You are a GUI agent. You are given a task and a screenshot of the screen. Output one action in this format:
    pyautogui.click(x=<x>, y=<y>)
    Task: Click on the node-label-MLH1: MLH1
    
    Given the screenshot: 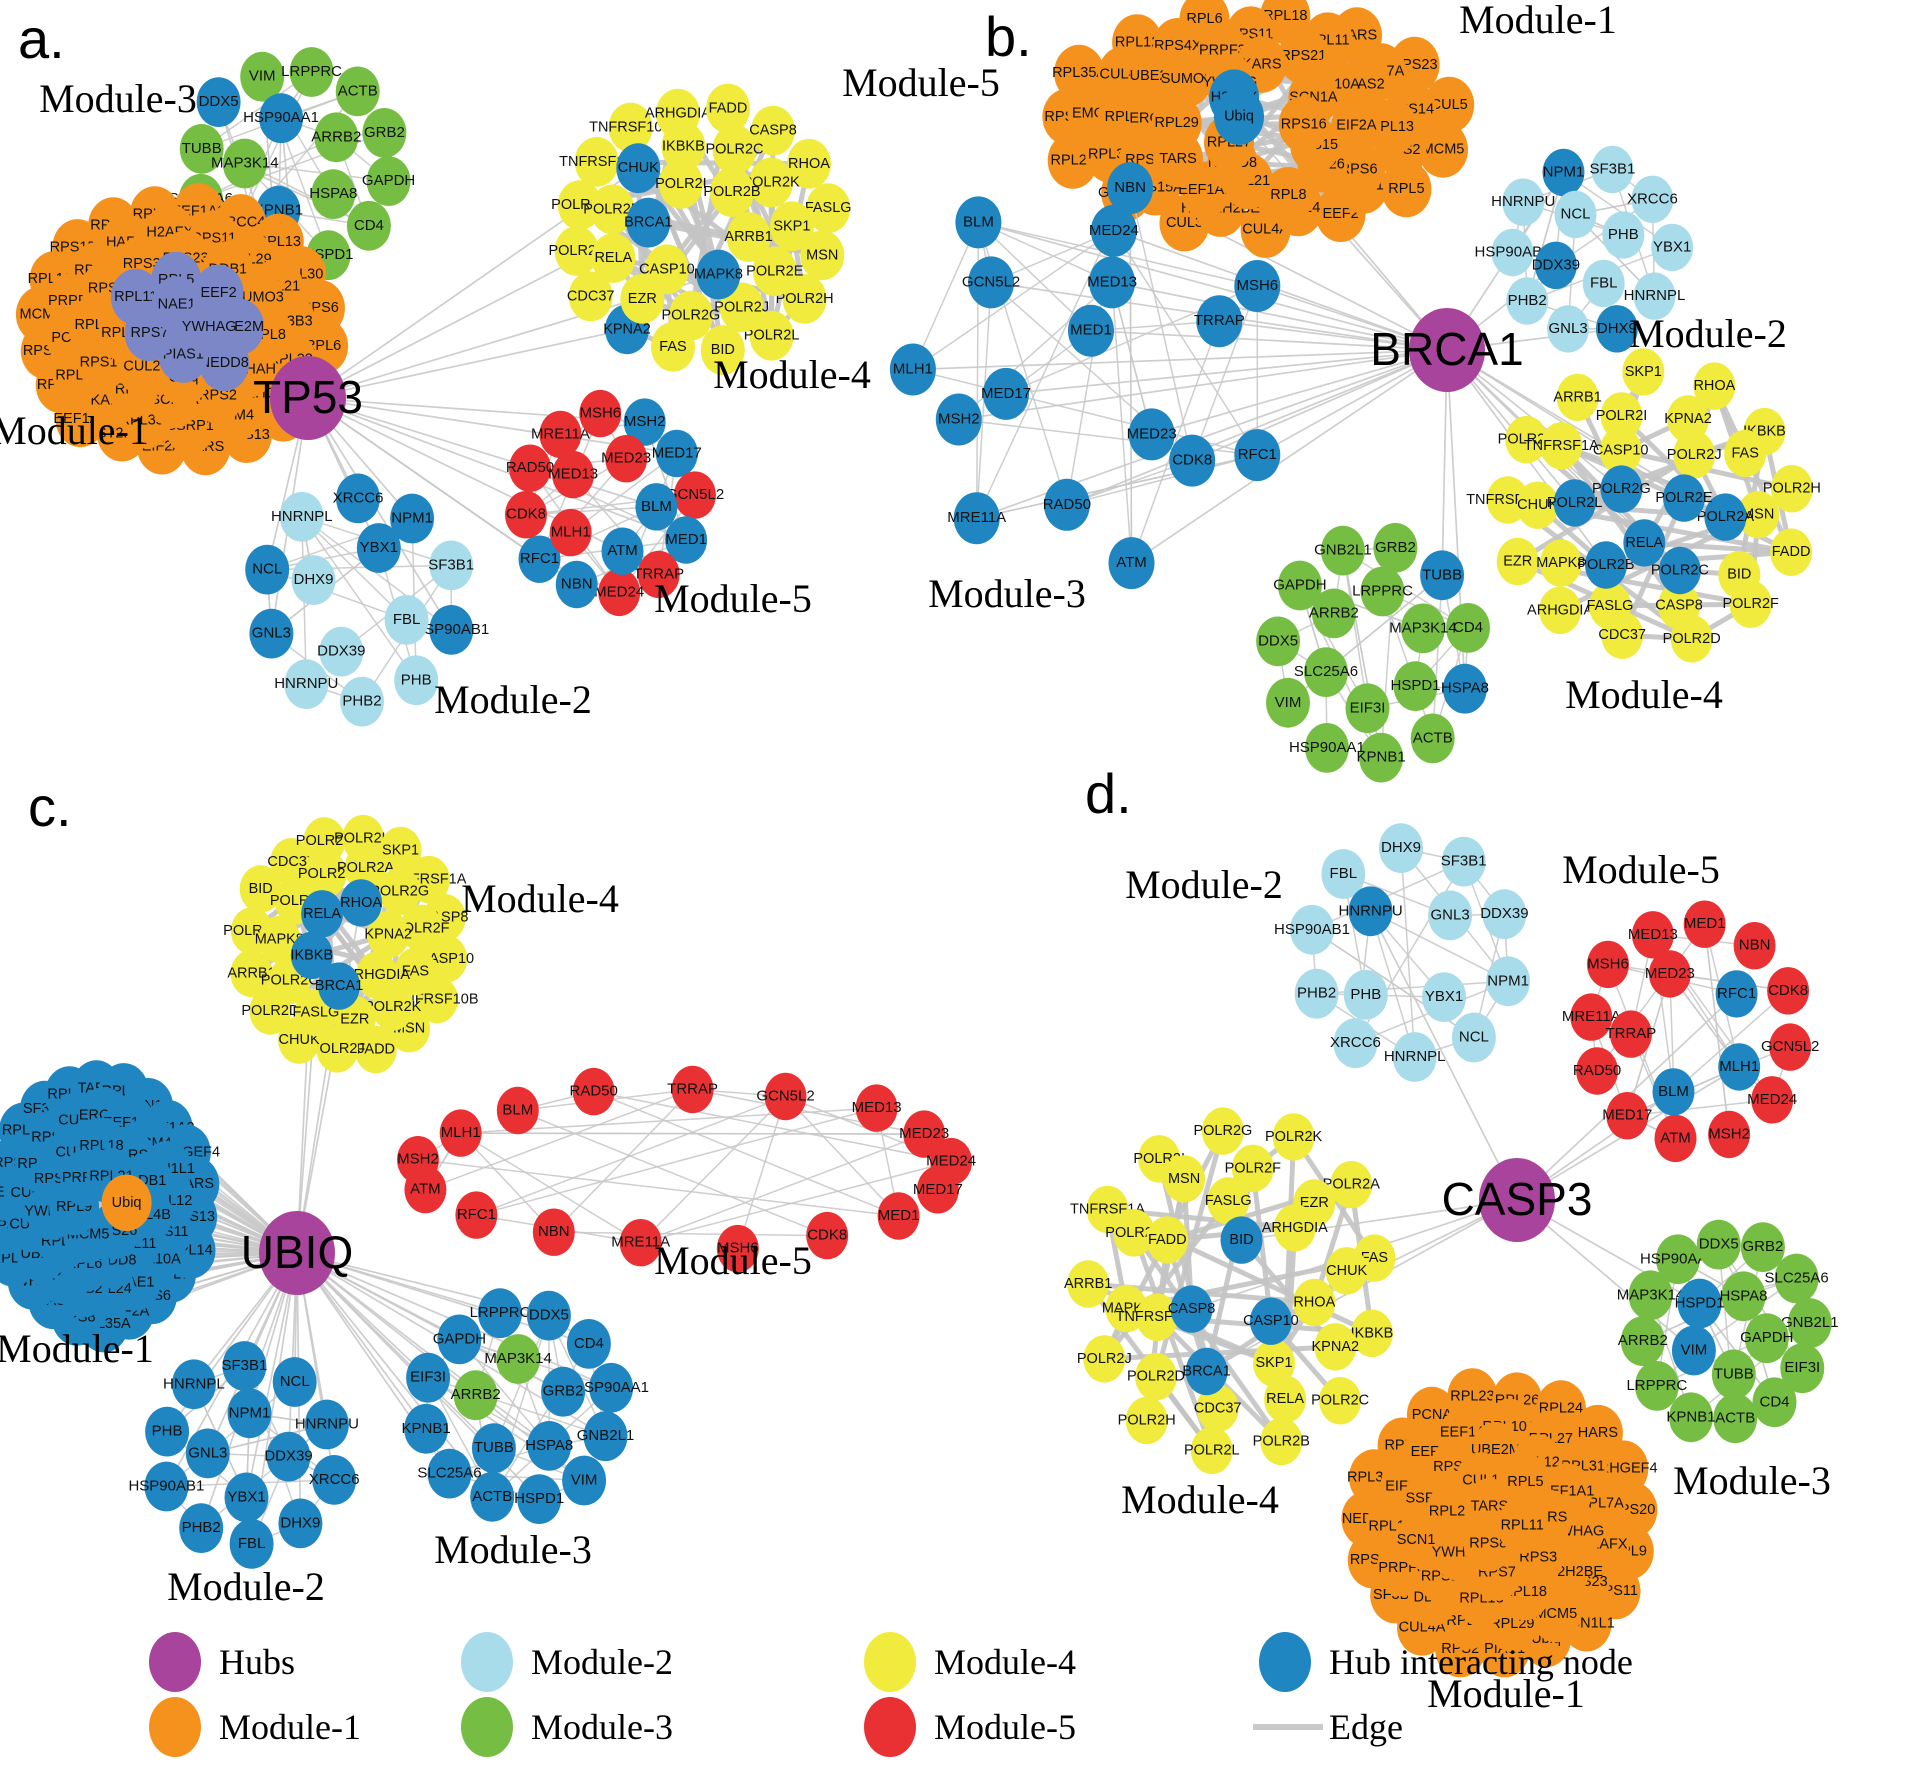 What is the action you would take?
    pyautogui.click(x=913, y=369)
    